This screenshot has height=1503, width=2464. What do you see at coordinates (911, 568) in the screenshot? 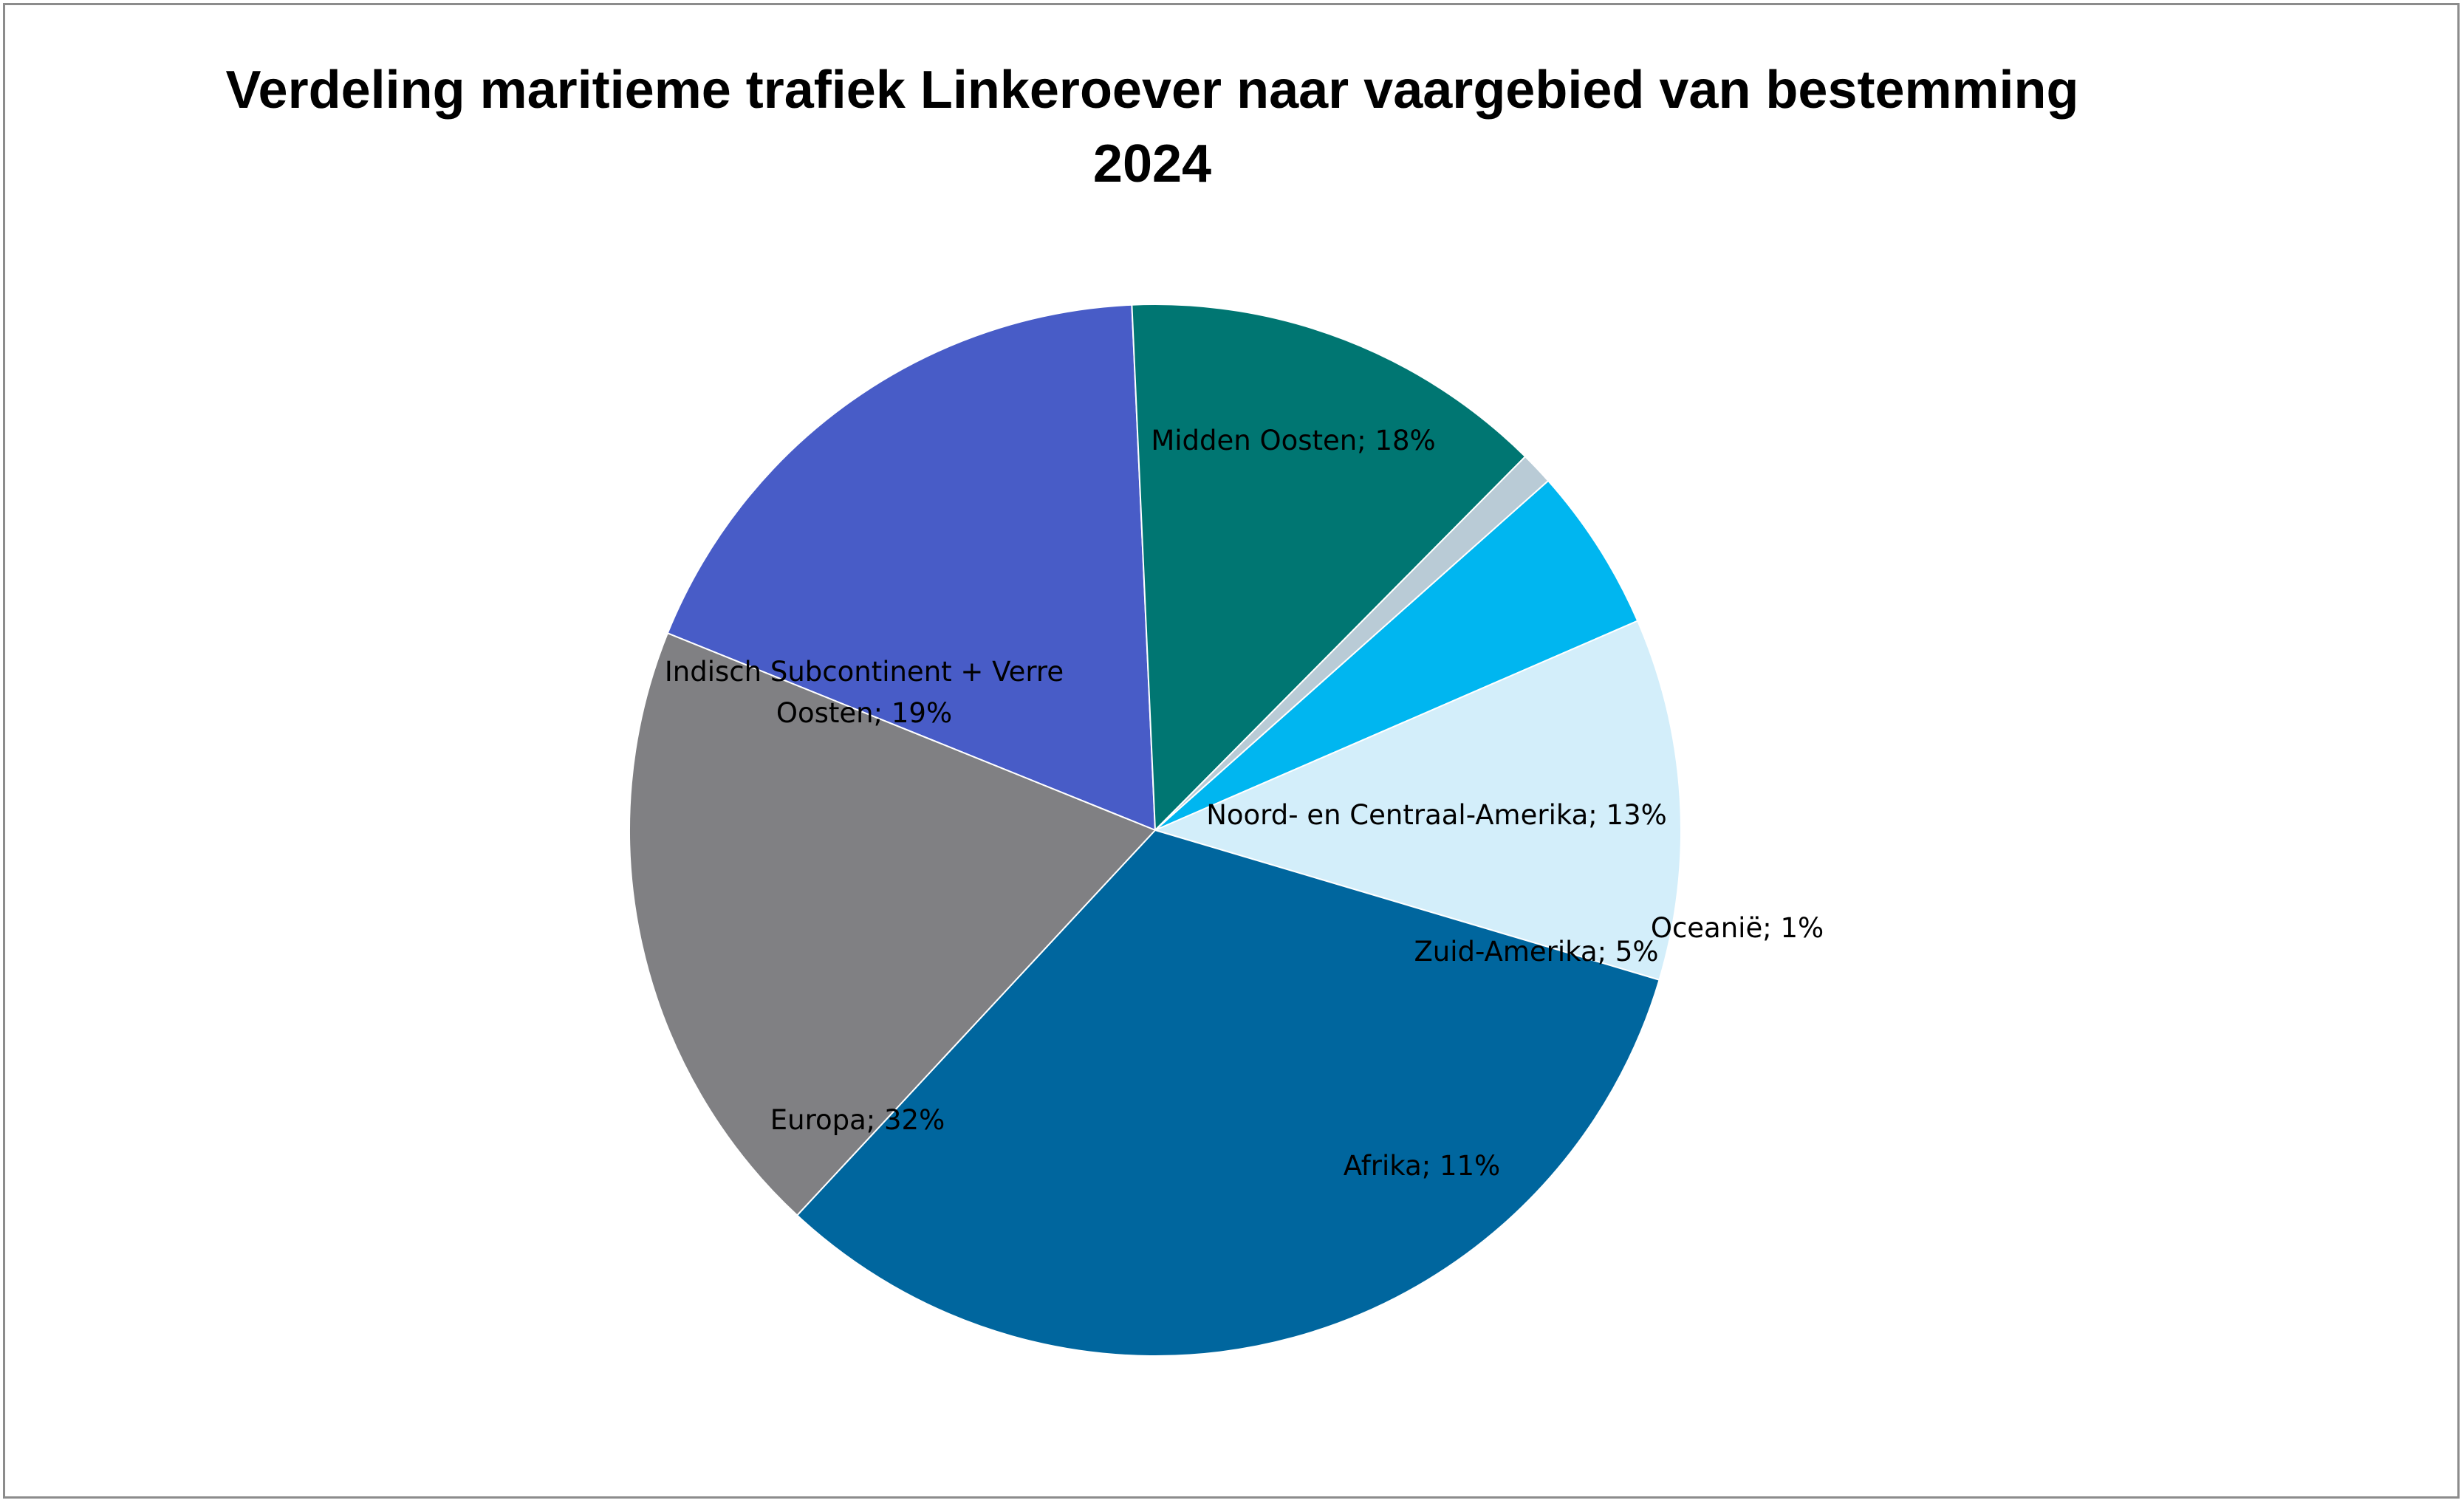
I see `pie-slice-midden-oosten` at bounding box center [911, 568].